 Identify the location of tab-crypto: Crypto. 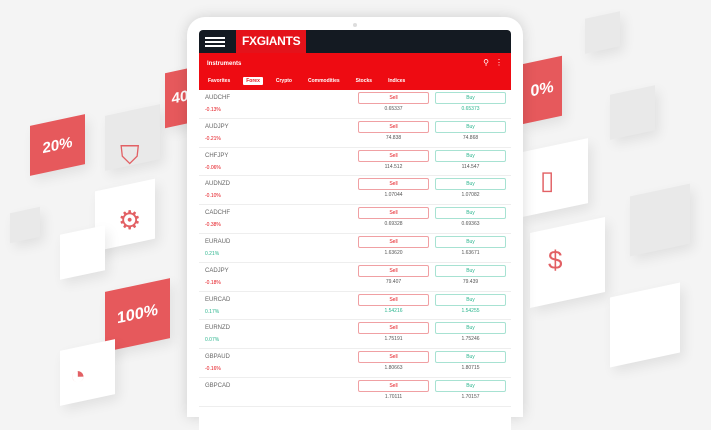
(283, 81).